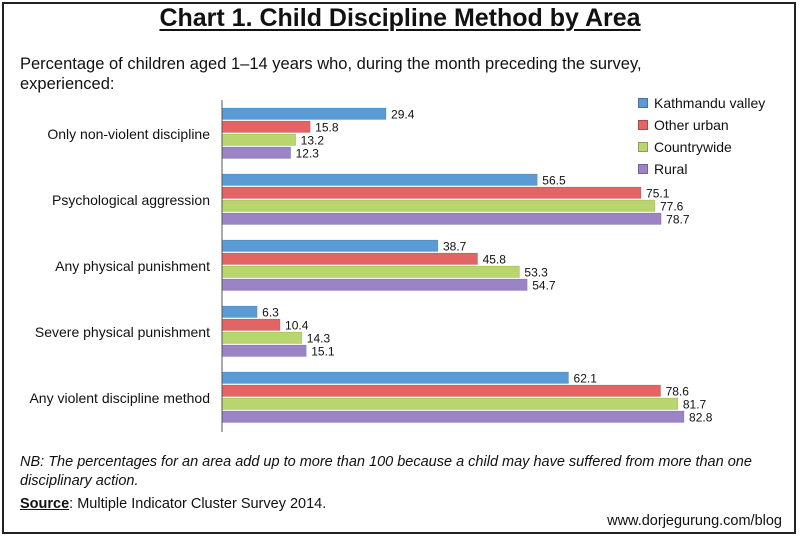 This screenshot has height=538, width=800. I want to click on bar-kathmandu-valley-any-physical-punishment, so click(330, 245).